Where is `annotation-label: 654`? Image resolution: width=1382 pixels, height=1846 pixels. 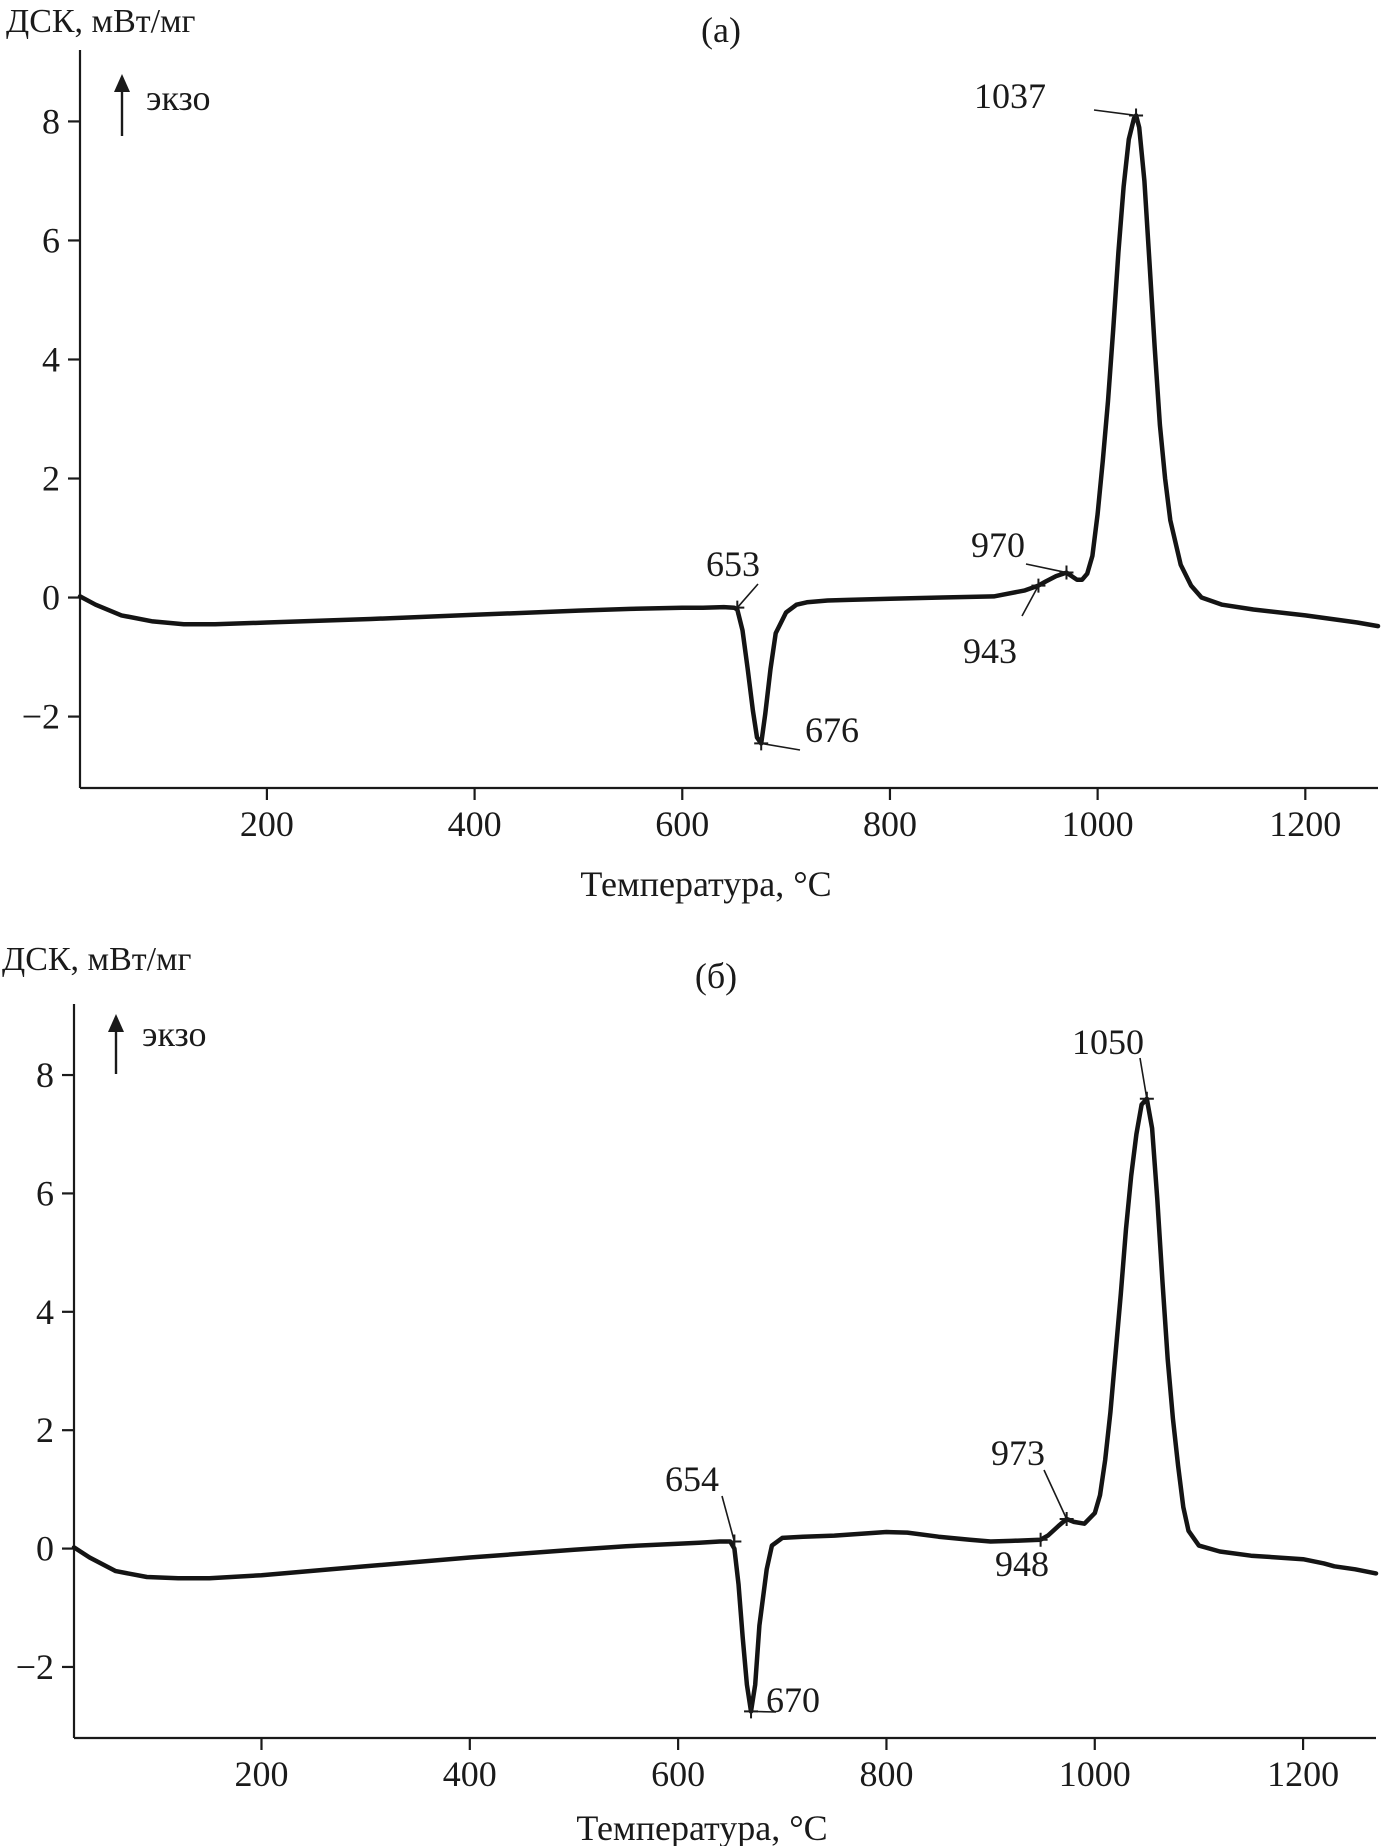 annotation-label: 654 is located at coordinates (692, 1479).